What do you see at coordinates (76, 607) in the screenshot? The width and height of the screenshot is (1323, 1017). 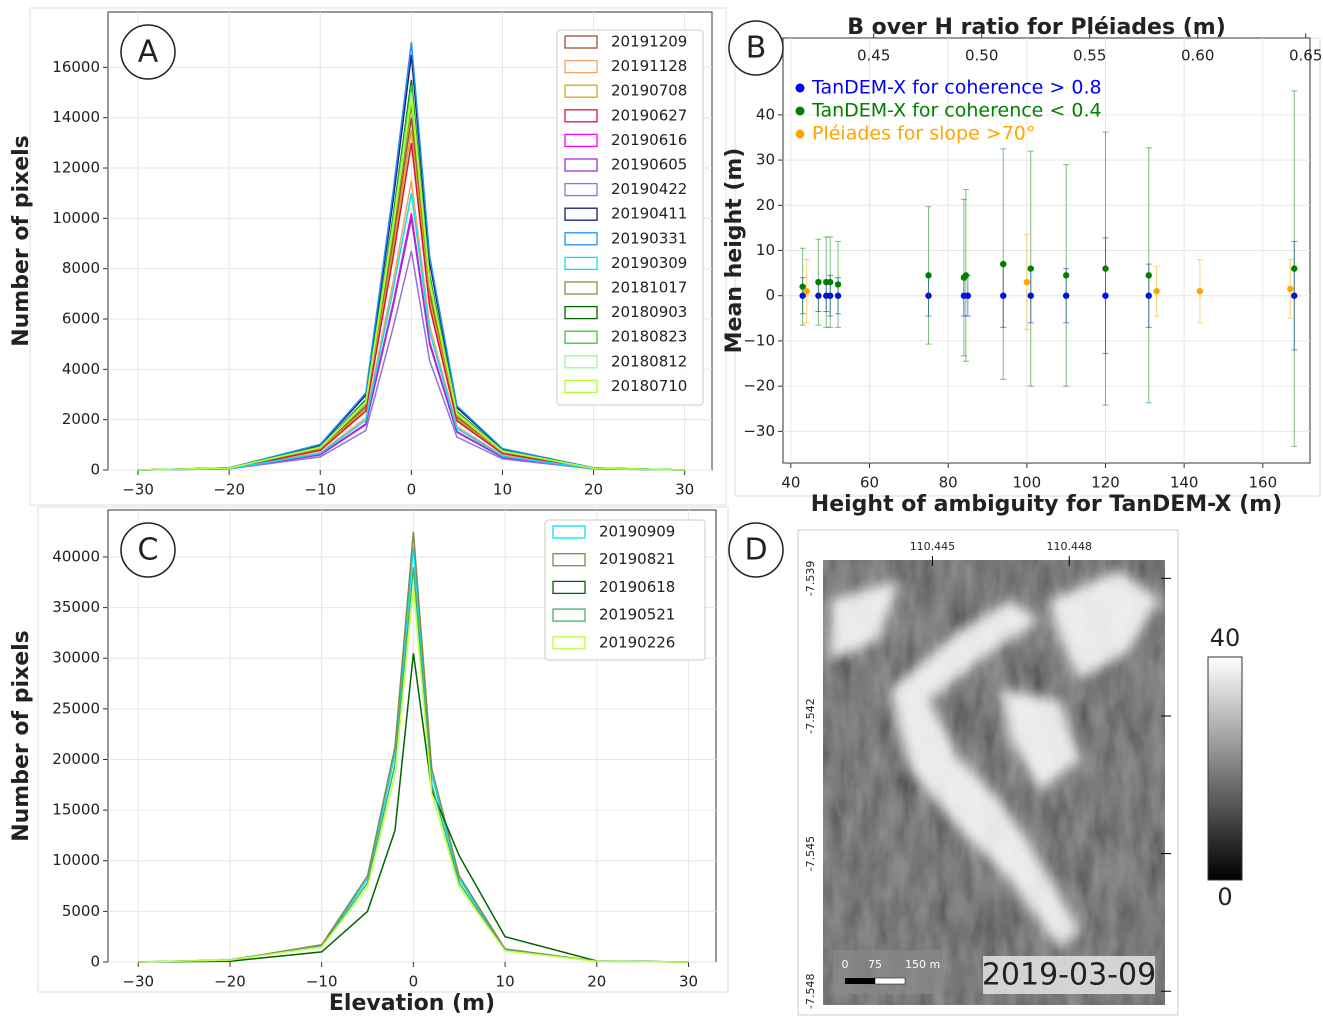 I see `y-tick-label: 35000` at bounding box center [76, 607].